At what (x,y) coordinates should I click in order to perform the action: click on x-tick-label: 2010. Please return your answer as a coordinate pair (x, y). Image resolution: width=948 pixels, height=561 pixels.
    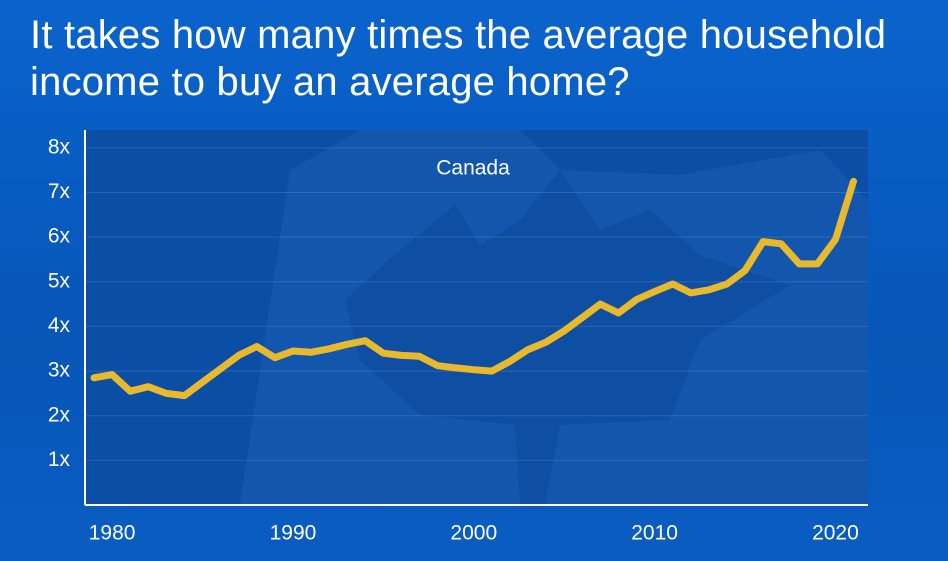
    Looking at the image, I should click on (654, 533).